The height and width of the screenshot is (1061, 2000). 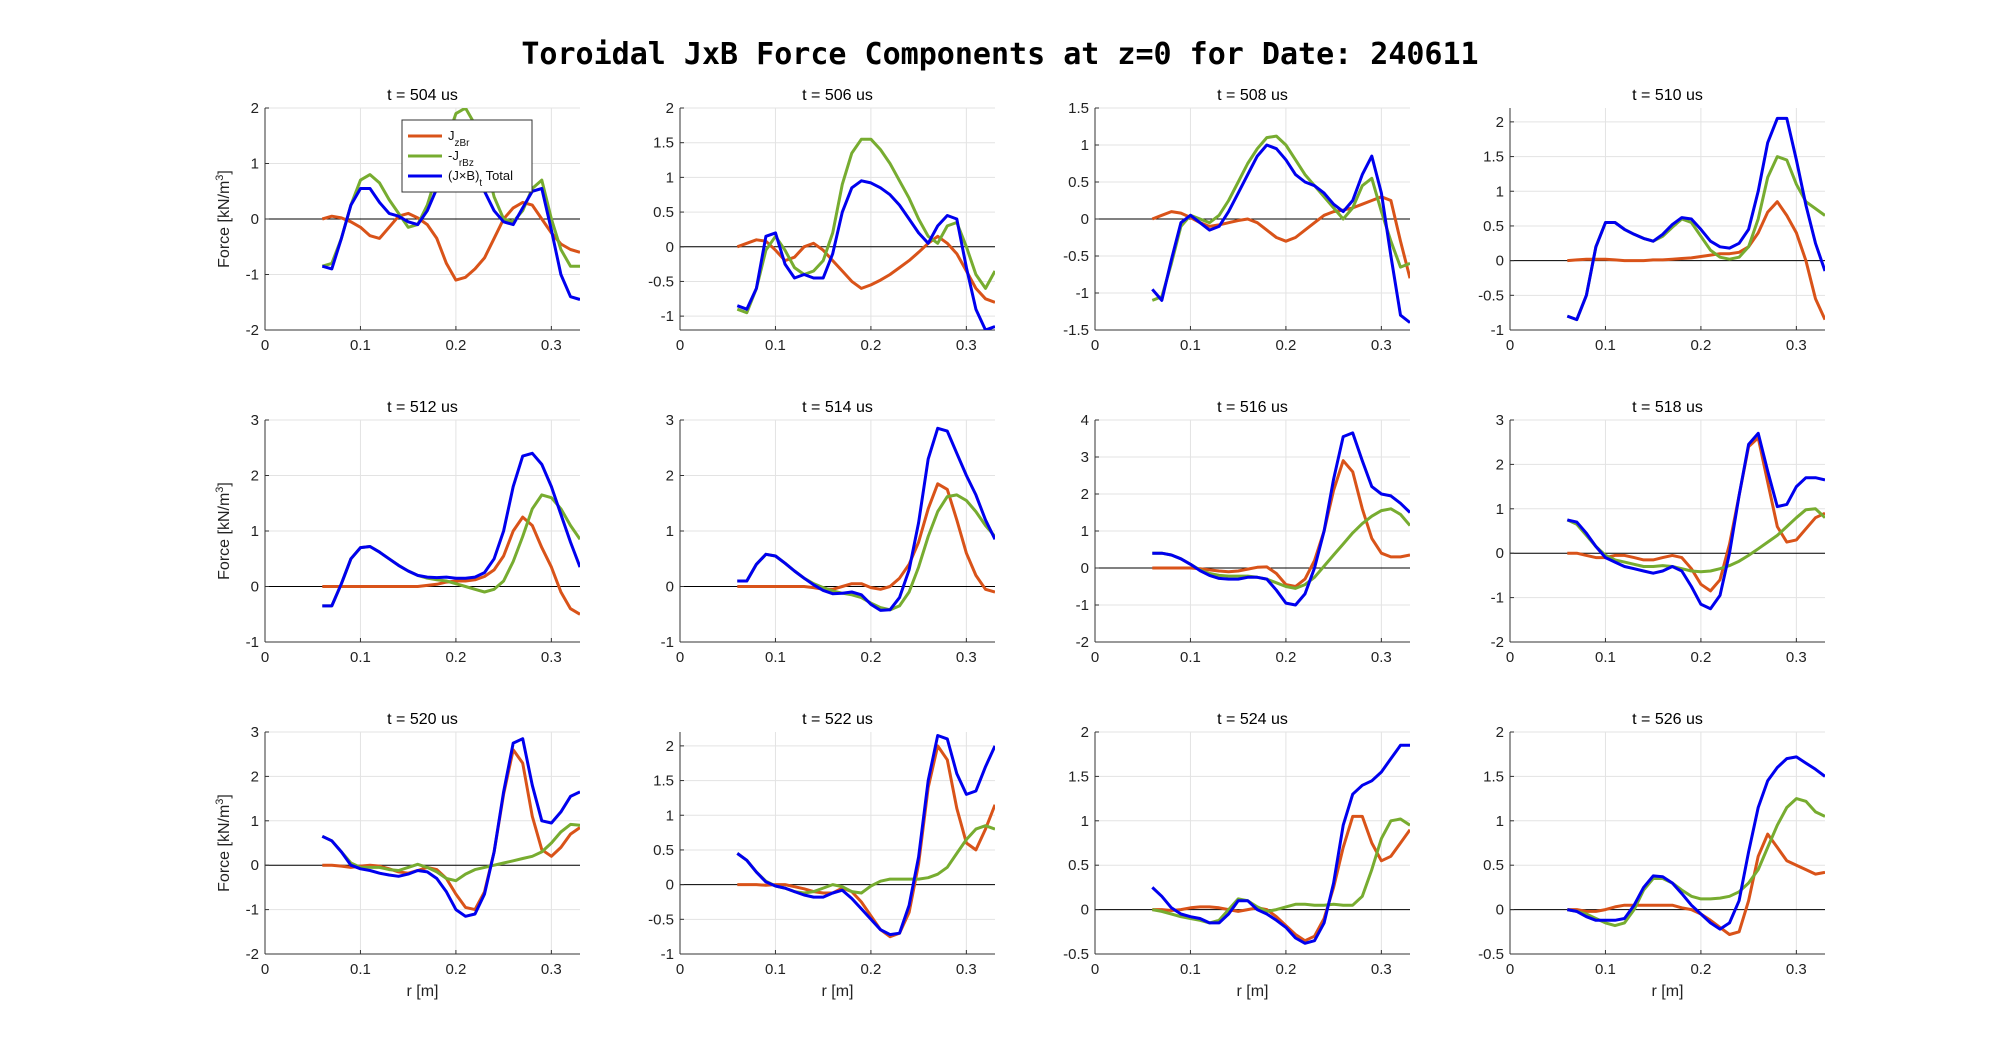 I want to click on subplot-7: 0 0.1 0.2 0.3 -2 -1 0 1 2 3 4 t = 516 us, so click(x=1243, y=532).